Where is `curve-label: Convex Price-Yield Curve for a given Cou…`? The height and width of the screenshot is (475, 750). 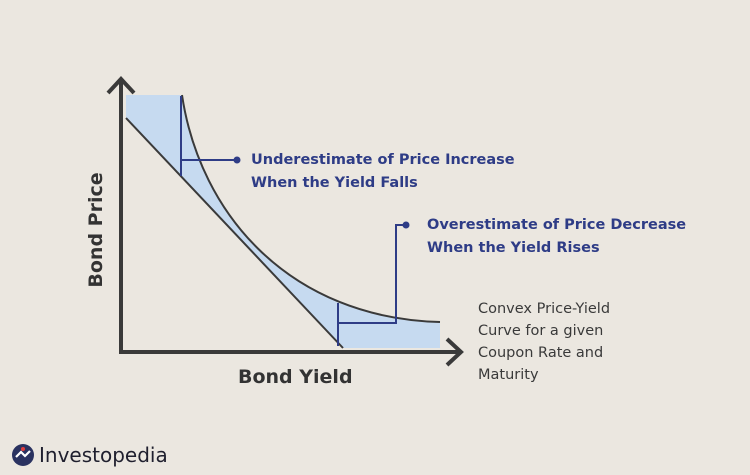 curve-label: Convex Price-Yield Curve for a given Cou… is located at coordinates (544, 342).